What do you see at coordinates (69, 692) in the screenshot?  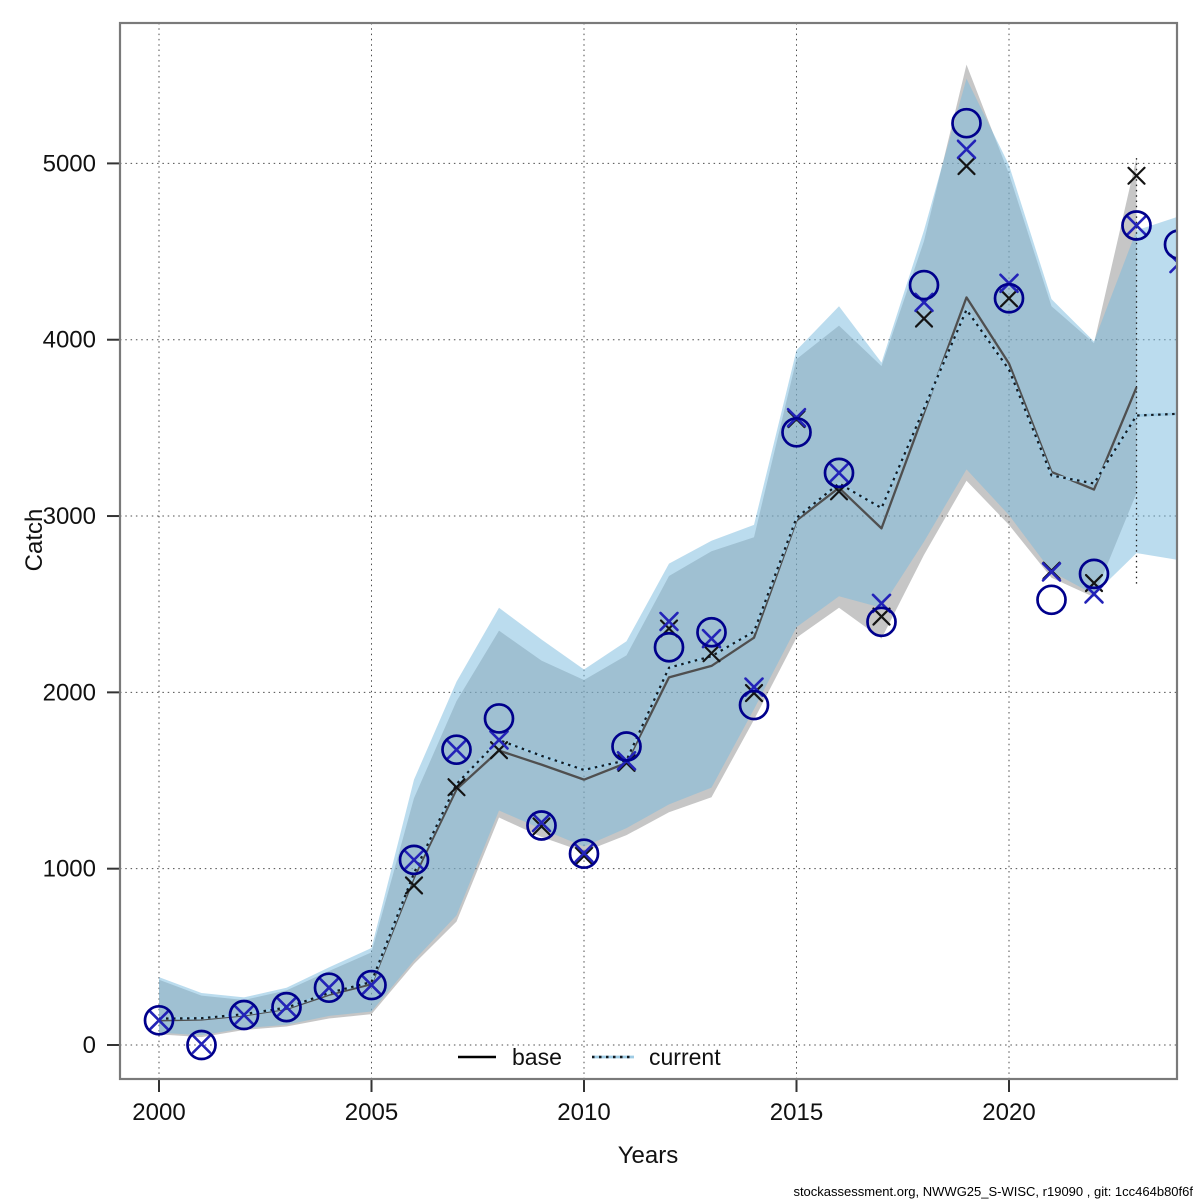 I see `y-tick-label-2000: 2000` at bounding box center [69, 692].